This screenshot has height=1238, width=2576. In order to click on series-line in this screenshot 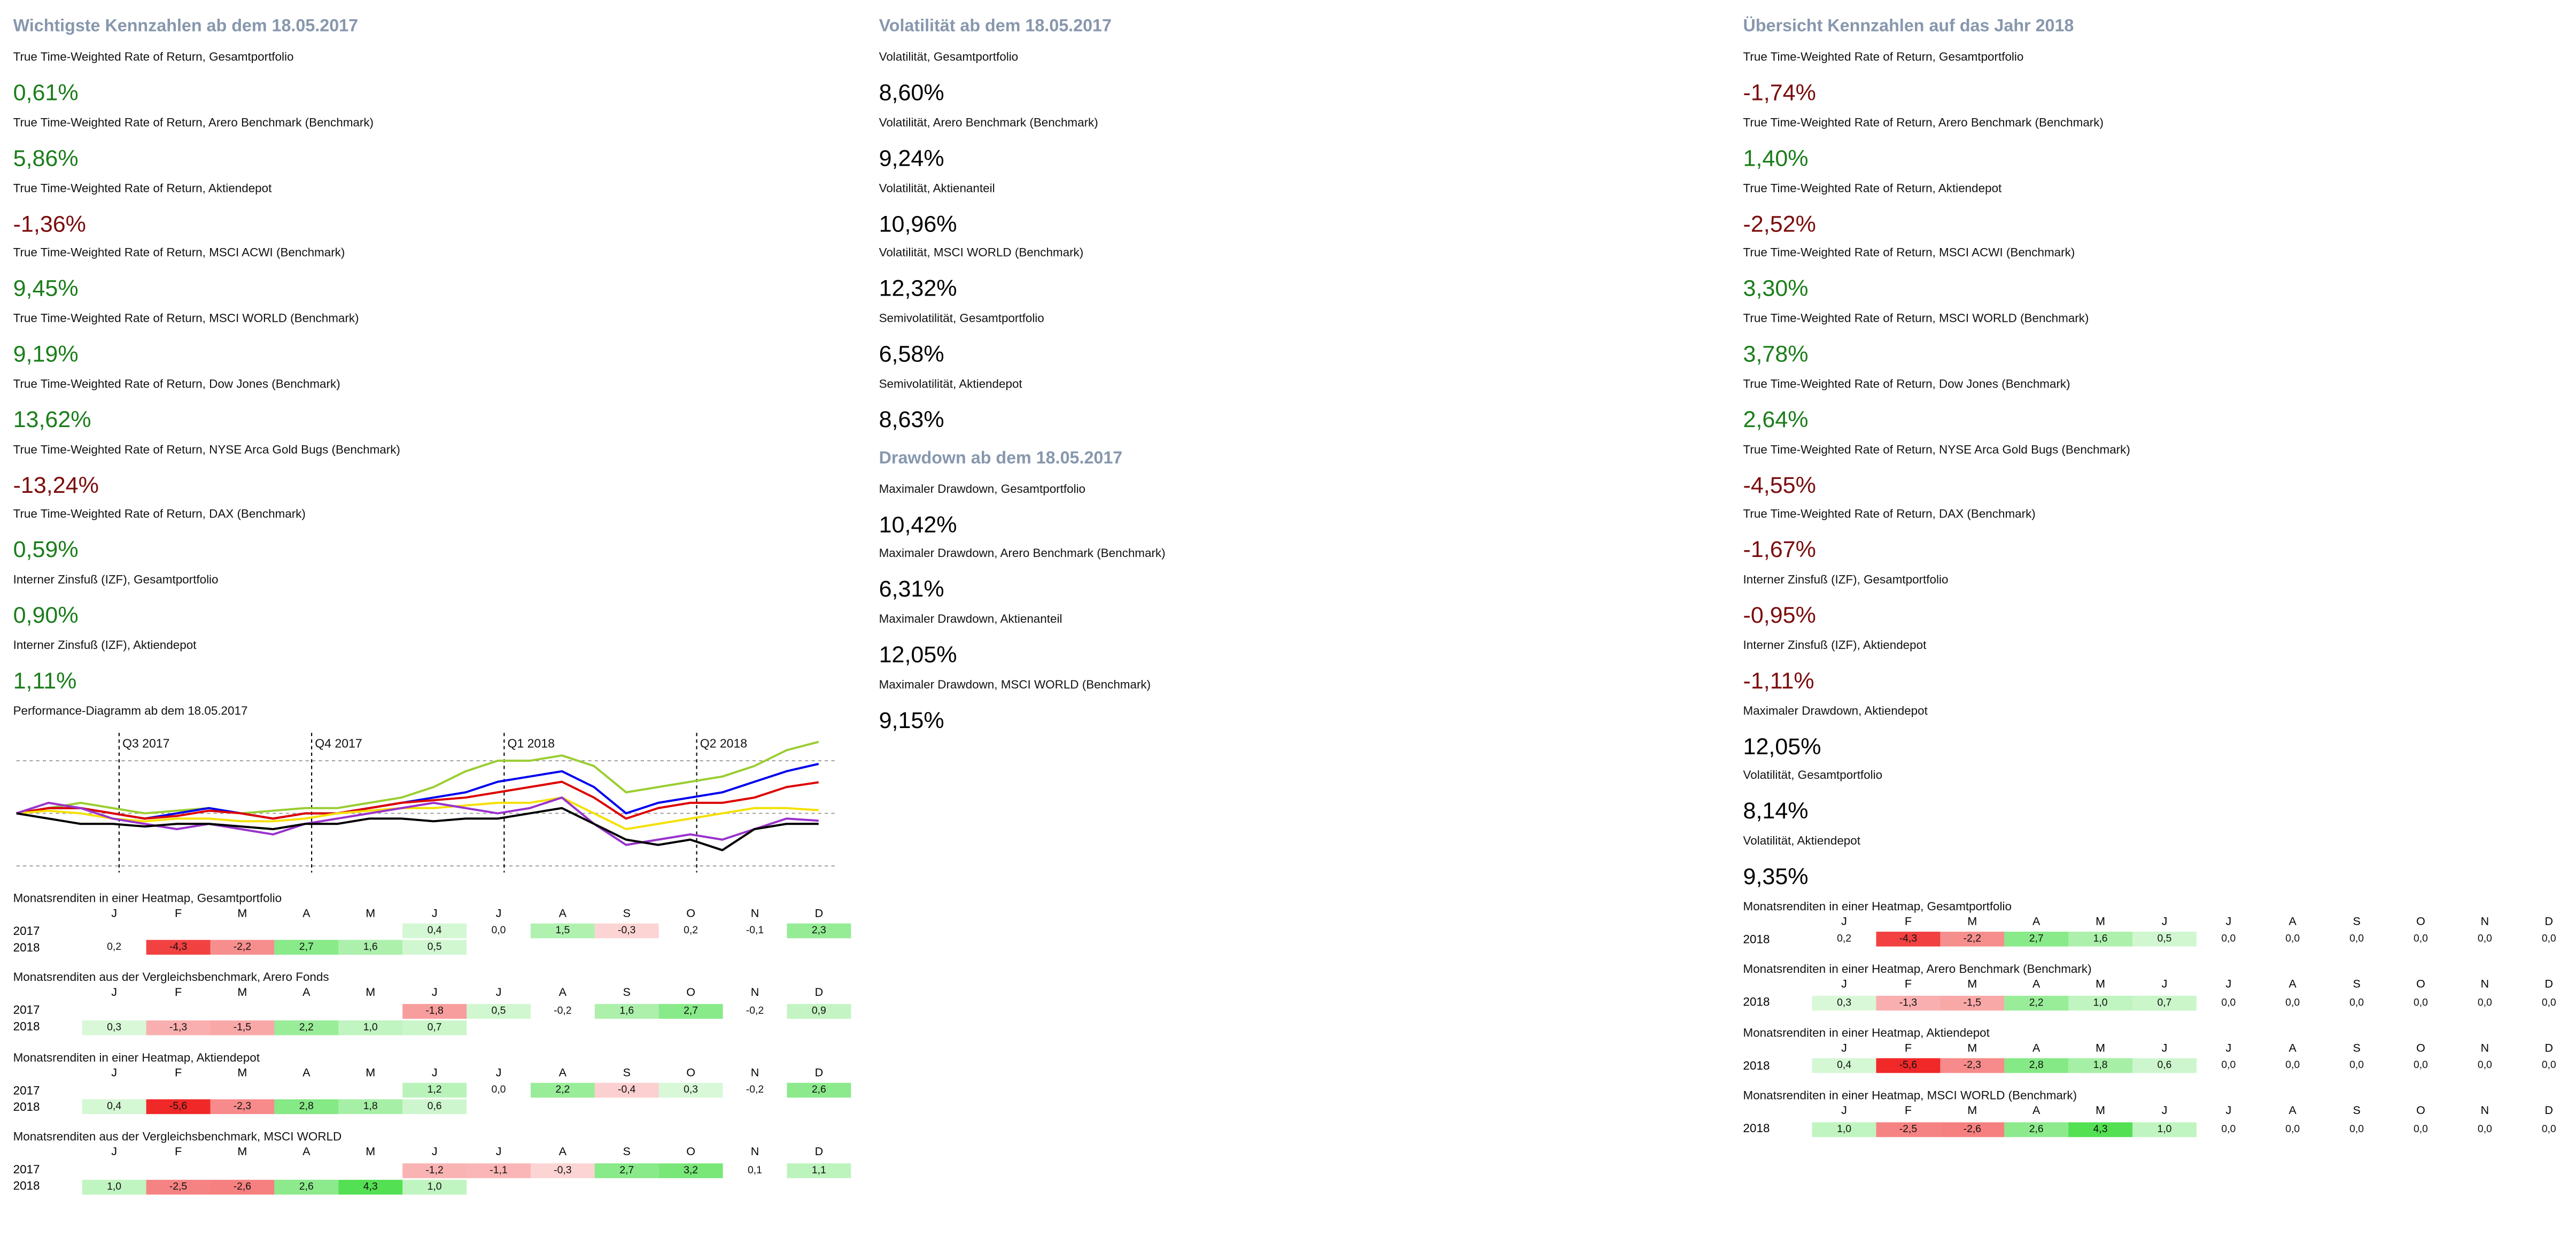, I will do `click(418, 813)`.